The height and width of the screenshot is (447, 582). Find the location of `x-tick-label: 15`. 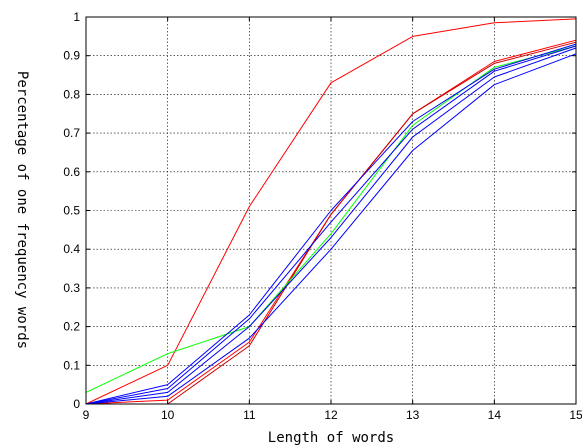

x-tick-label: 15 is located at coordinates (575, 415).